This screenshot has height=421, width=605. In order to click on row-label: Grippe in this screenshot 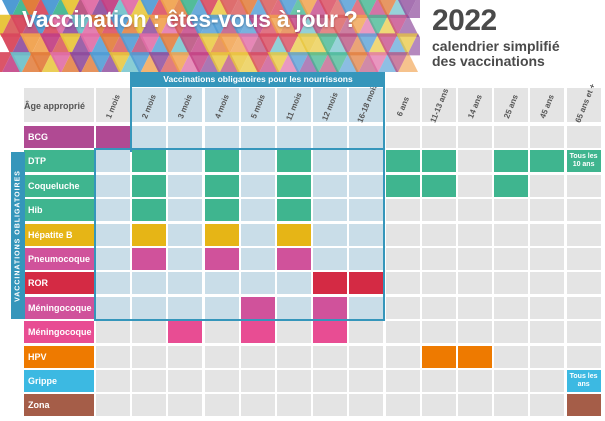, I will do `click(59, 381)`.